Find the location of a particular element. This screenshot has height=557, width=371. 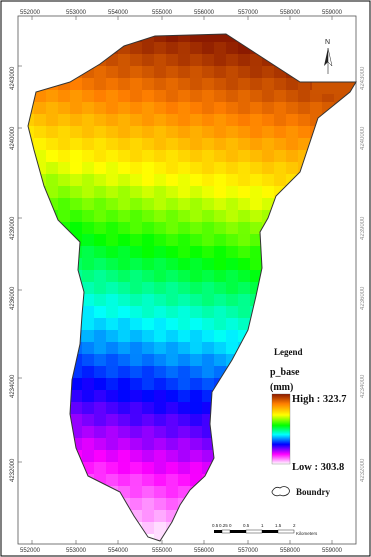

color-ramp is located at coordinates (281, 429).